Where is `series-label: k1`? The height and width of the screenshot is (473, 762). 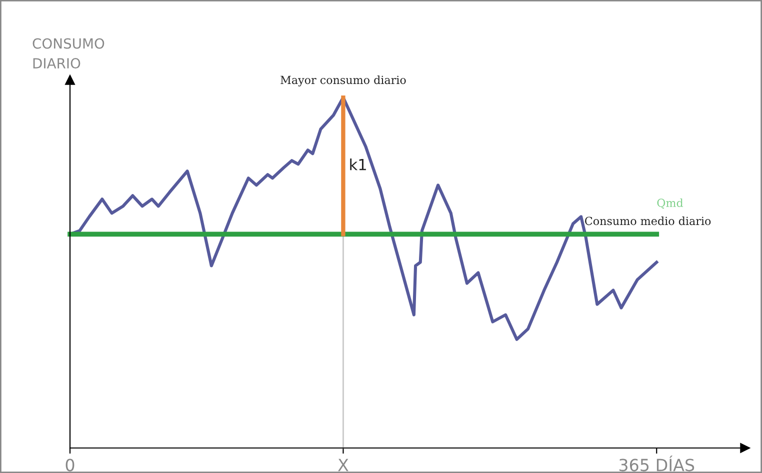 series-label: k1 is located at coordinates (358, 164).